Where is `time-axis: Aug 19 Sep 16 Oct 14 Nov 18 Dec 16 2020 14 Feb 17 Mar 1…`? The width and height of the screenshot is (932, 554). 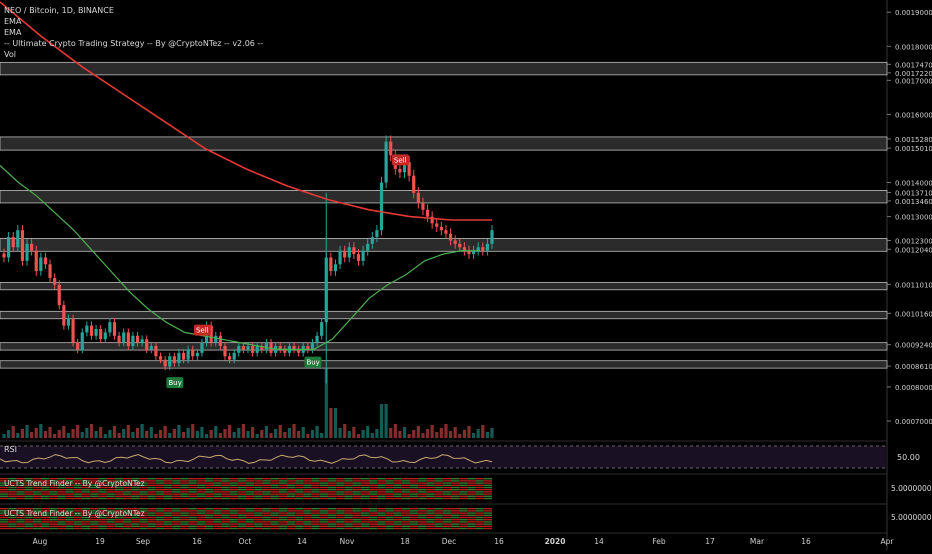 time-axis: Aug 19 Sep 16 Oct 14 Nov 18 Dec 16 2020 14 Feb 17 Mar 1… is located at coordinates (464, 541).